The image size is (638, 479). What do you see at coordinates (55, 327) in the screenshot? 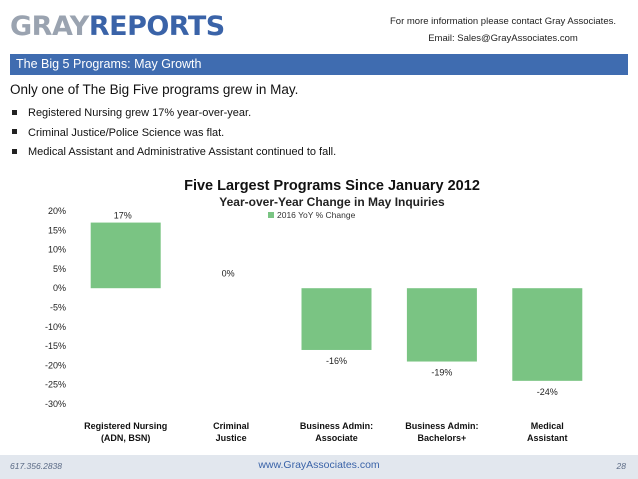
I see `y-tick-label: -10%` at bounding box center [55, 327].